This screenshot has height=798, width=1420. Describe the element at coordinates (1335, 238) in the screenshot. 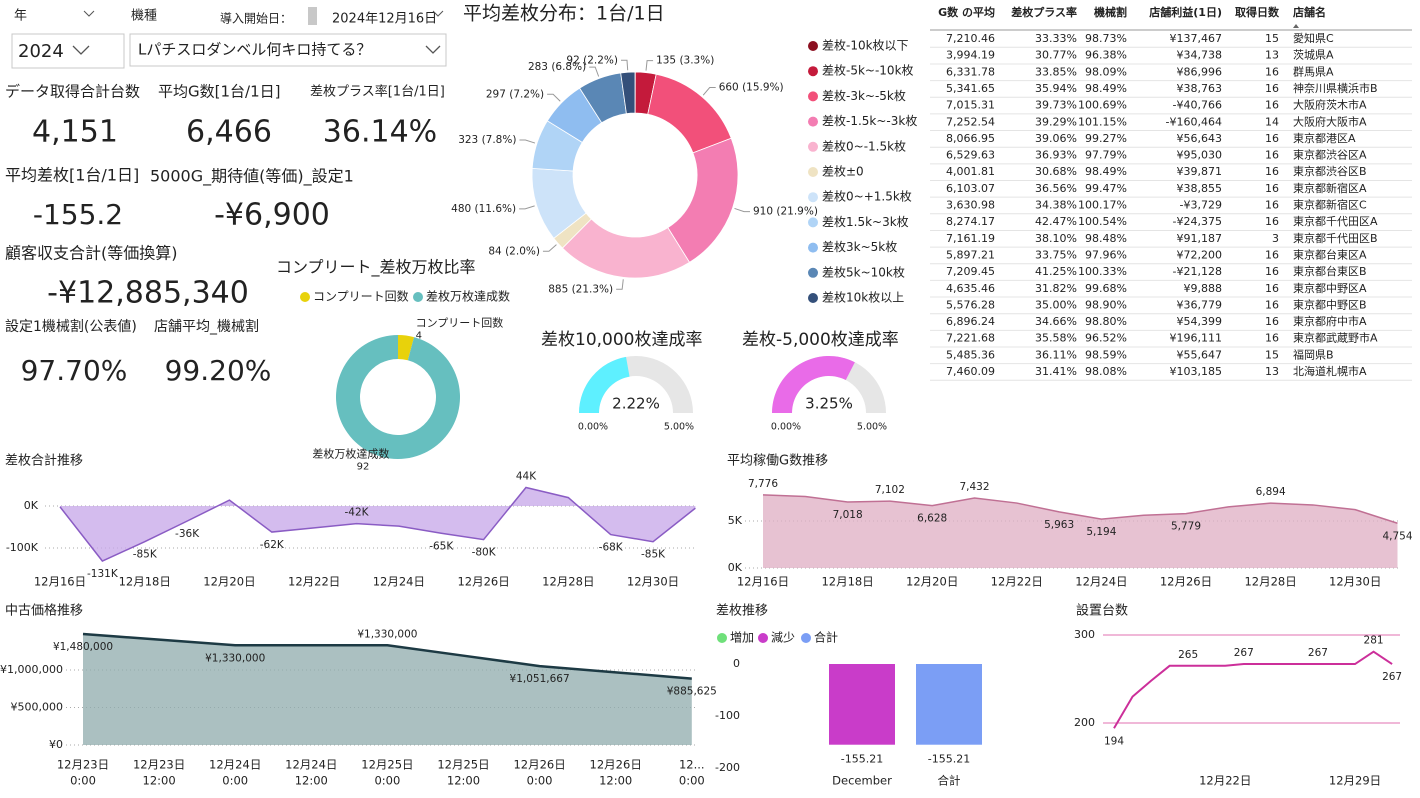

I see `table-cell: 東京都千代田区B` at that location.